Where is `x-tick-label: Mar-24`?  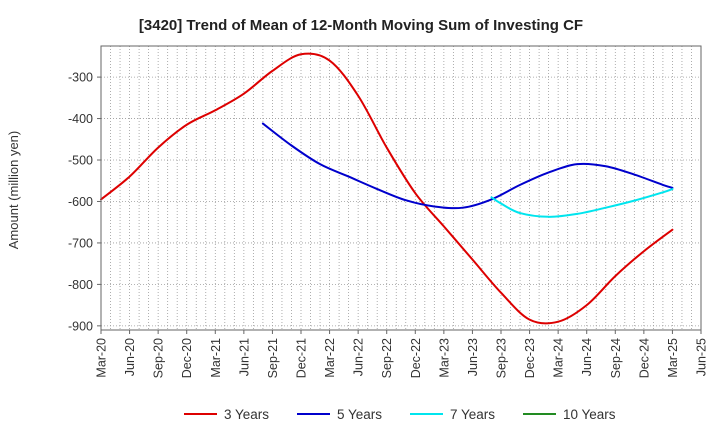 x-tick-label: Mar-24 is located at coordinates (559, 358).